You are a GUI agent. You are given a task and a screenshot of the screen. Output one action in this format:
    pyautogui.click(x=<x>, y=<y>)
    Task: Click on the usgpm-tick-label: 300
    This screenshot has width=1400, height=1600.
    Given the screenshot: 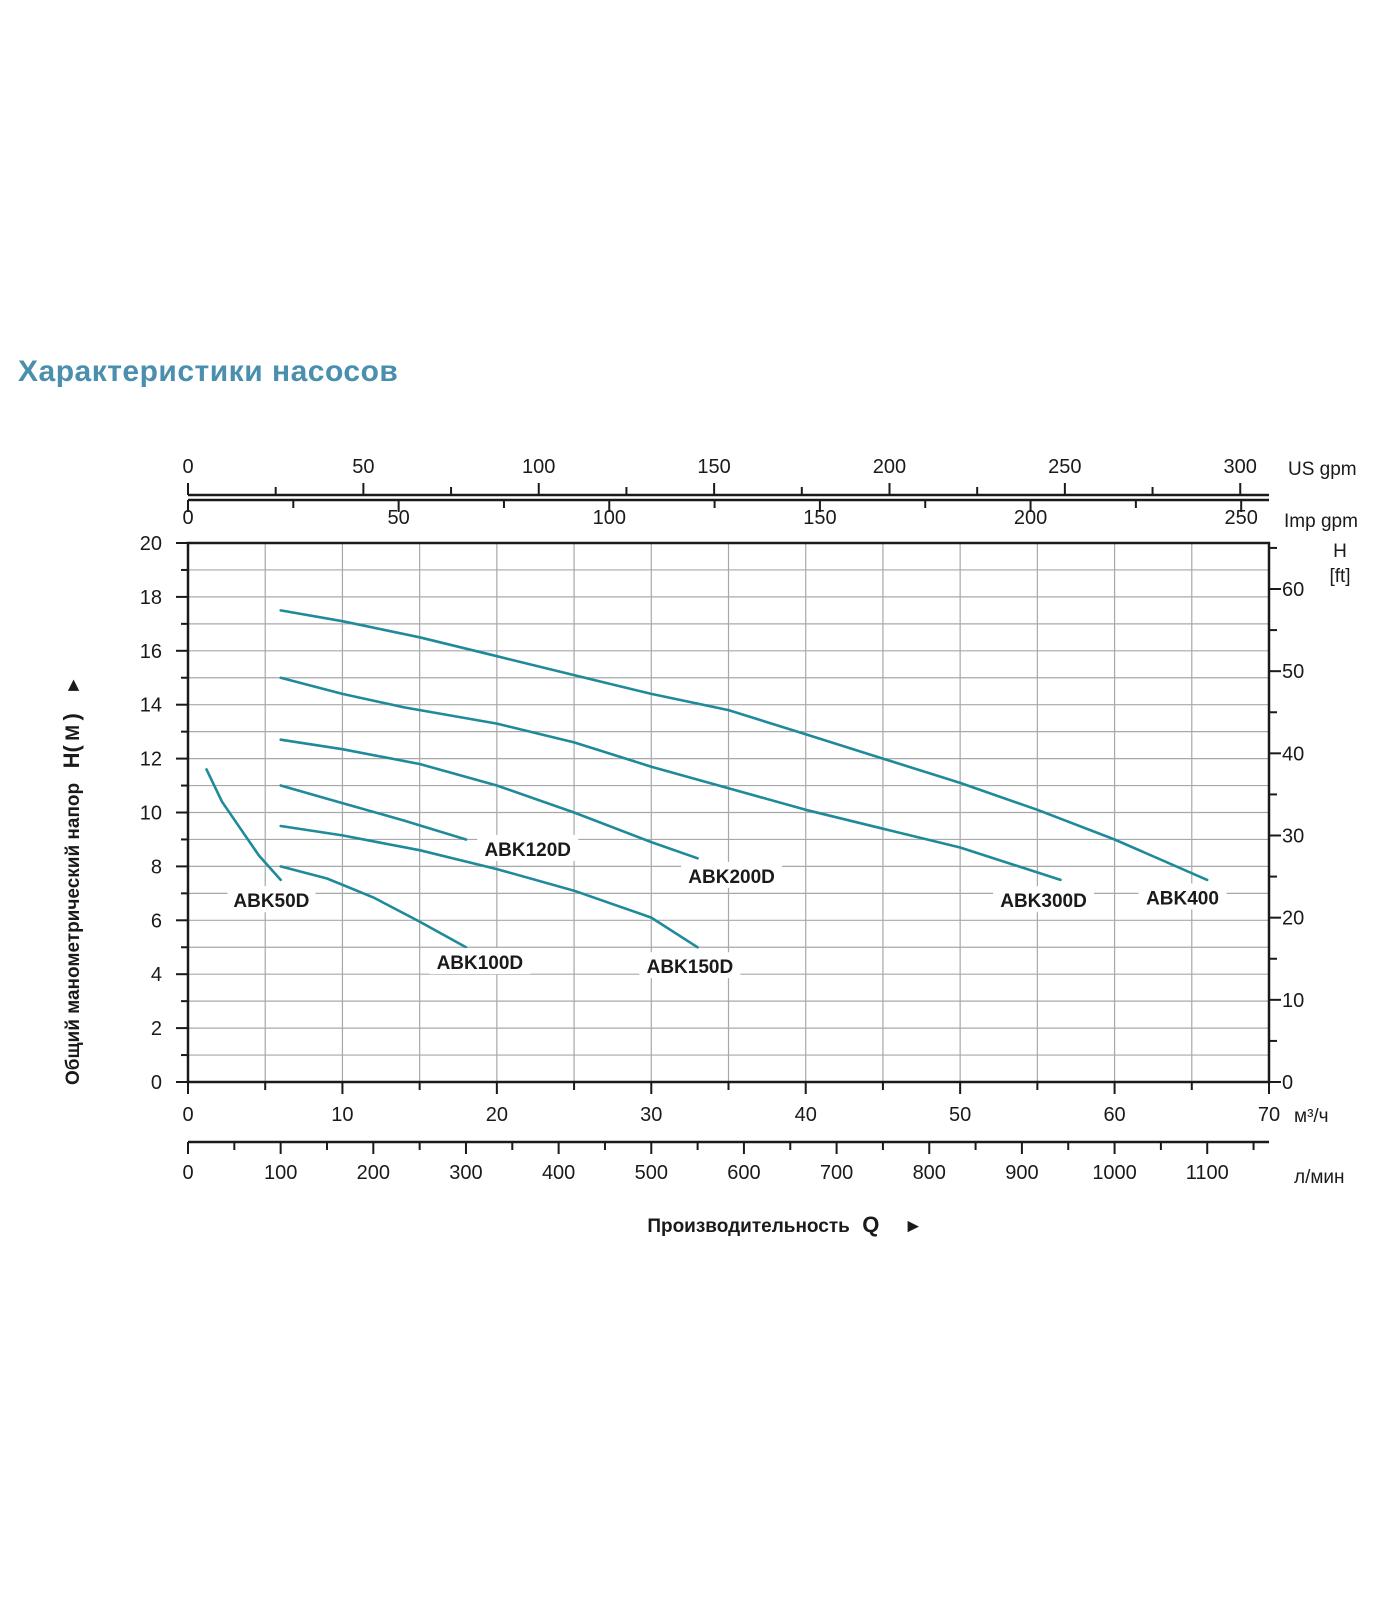 What is the action you would take?
    pyautogui.click(x=1240, y=467)
    